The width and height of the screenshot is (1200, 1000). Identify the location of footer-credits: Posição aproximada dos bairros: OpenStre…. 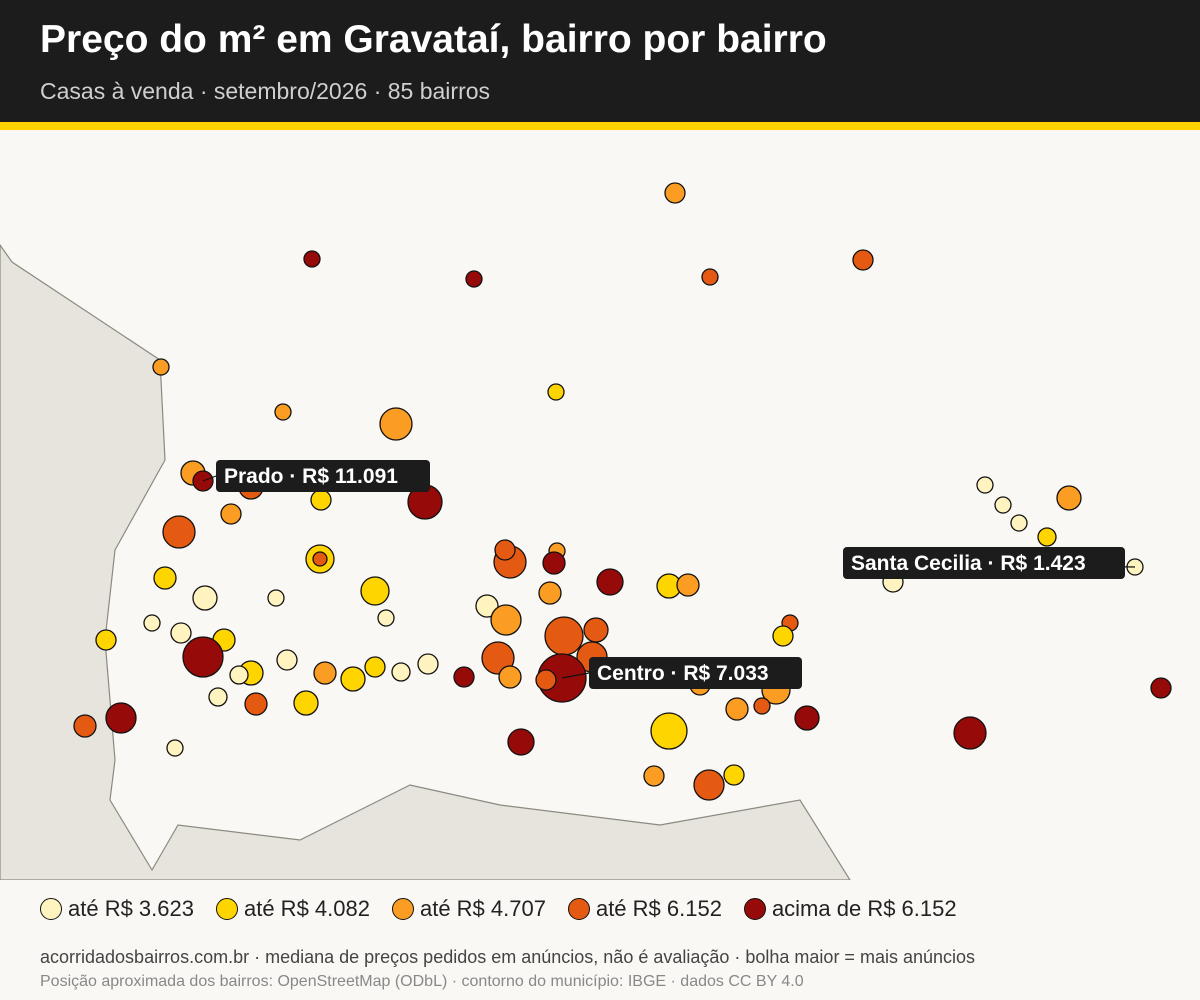
(422, 981).